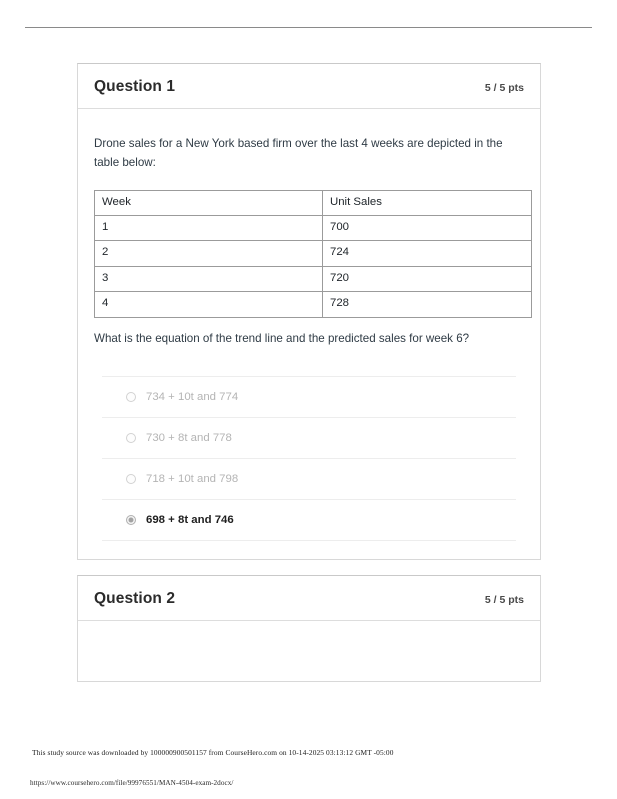 Image resolution: width=617 pixels, height=799 pixels. What do you see at coordinates (427, 202) in the screenshot?
I see `table-header-unit-sales: Unit Sales` at bounding box center [427, 202].